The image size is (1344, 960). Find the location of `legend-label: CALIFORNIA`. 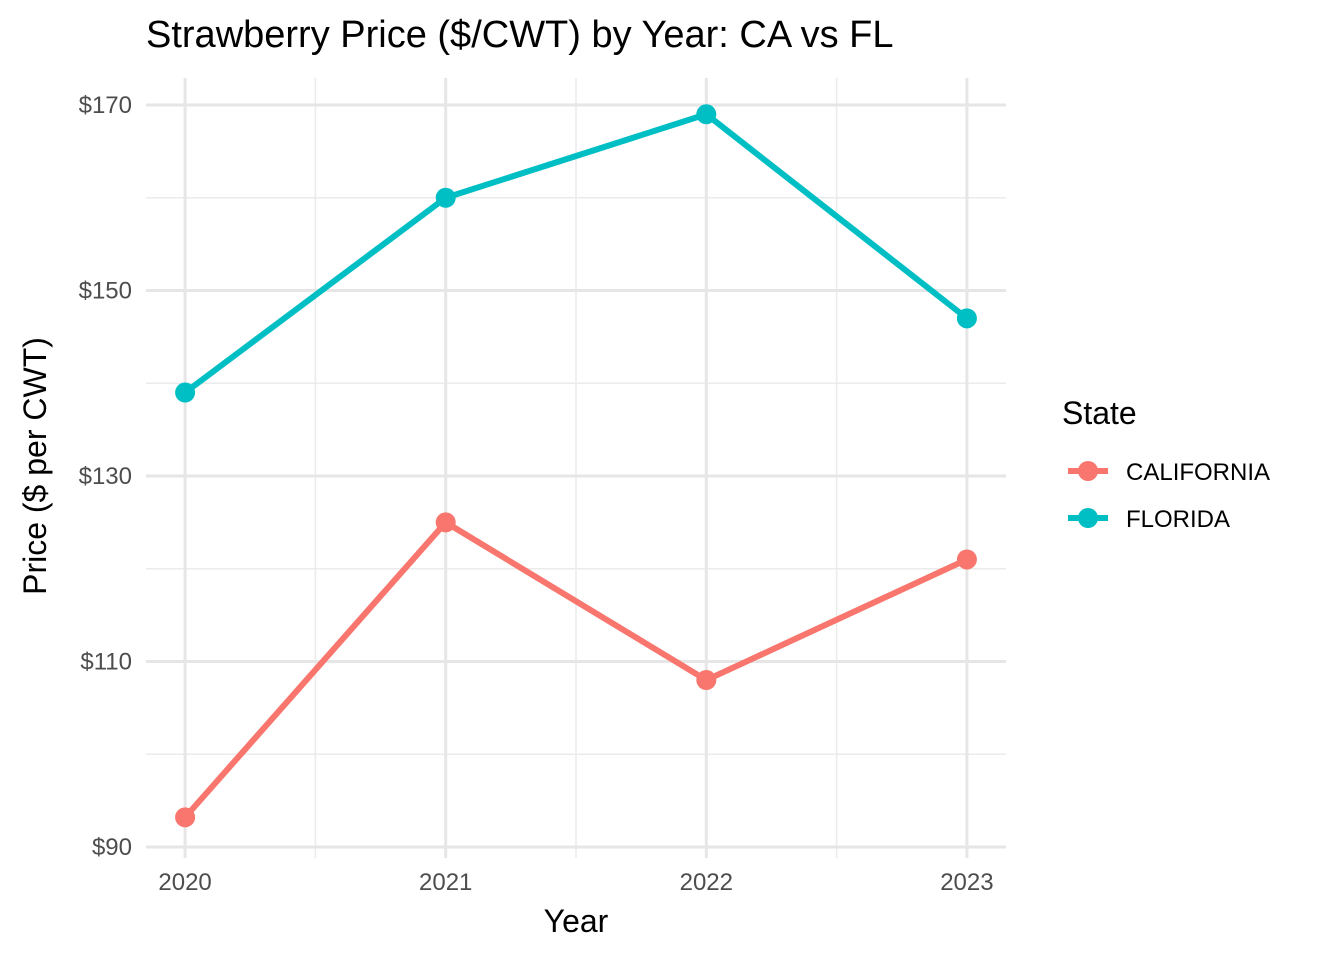

legend-label: CALIFORNIA is located at coordinates (1198, 472).